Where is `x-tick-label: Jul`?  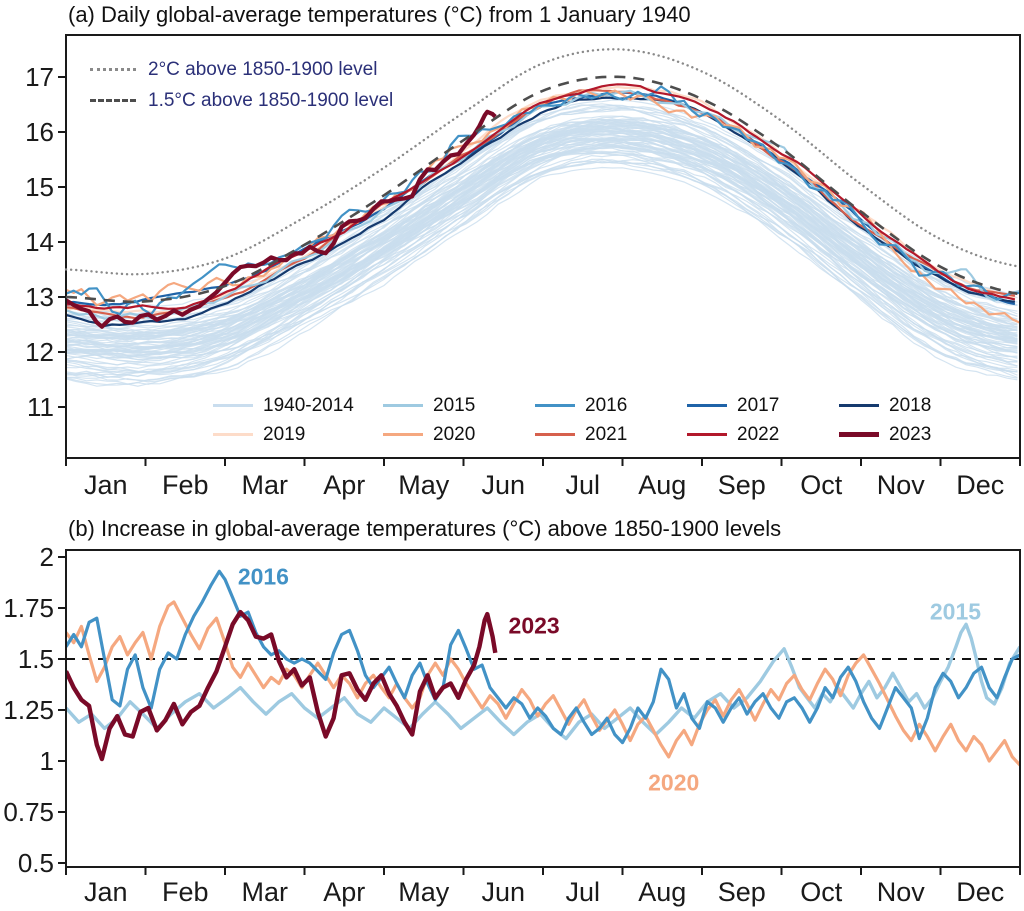
x-tick-label: Jul is located at coordinates (582, 485).